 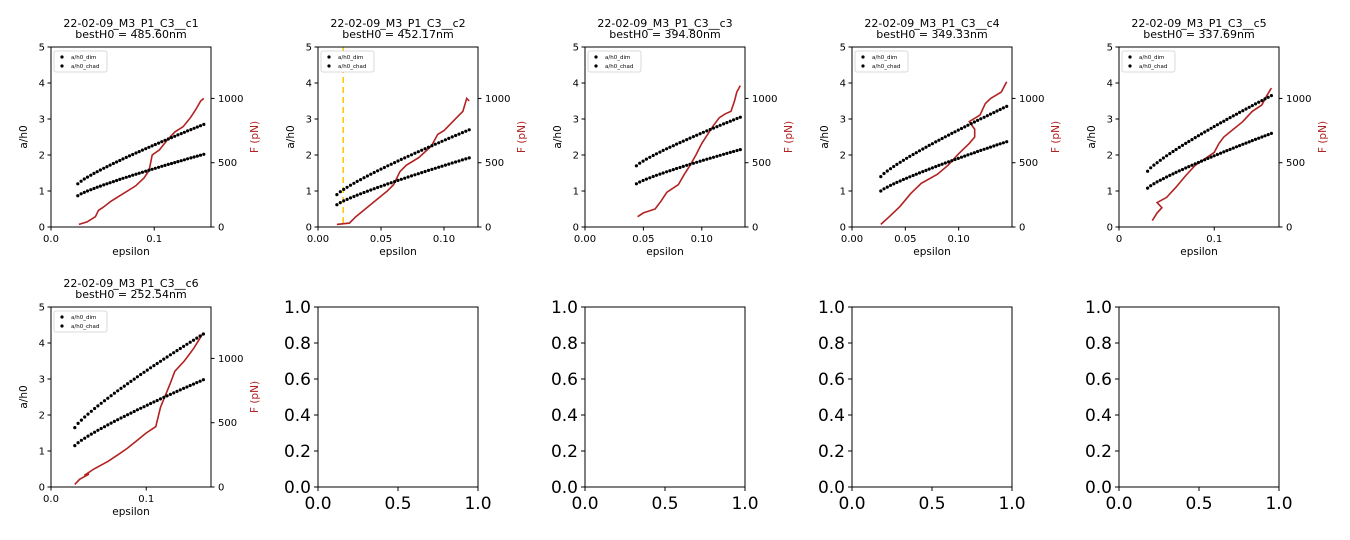 I want to click on subplot-subtitle: bestH0 = 394.80nm, so click(x=664, y=34).